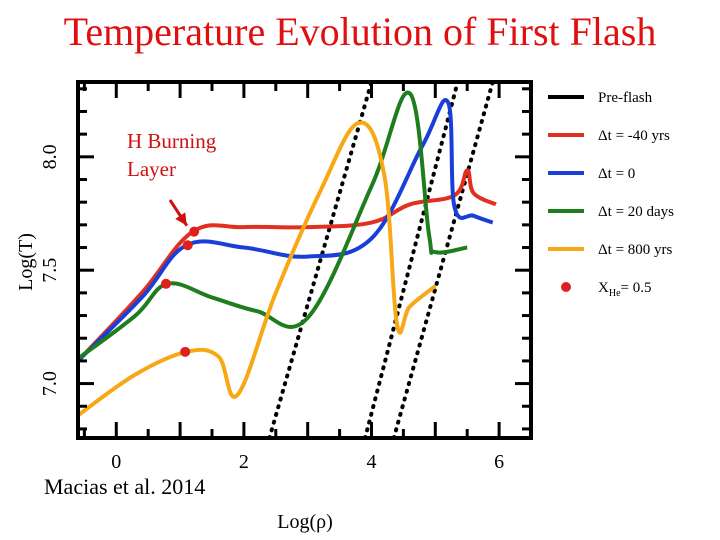 This screenshot has height=540, width=720. I want to click on legend-label-1: Δt = -40 yrs, so click(634, 136).